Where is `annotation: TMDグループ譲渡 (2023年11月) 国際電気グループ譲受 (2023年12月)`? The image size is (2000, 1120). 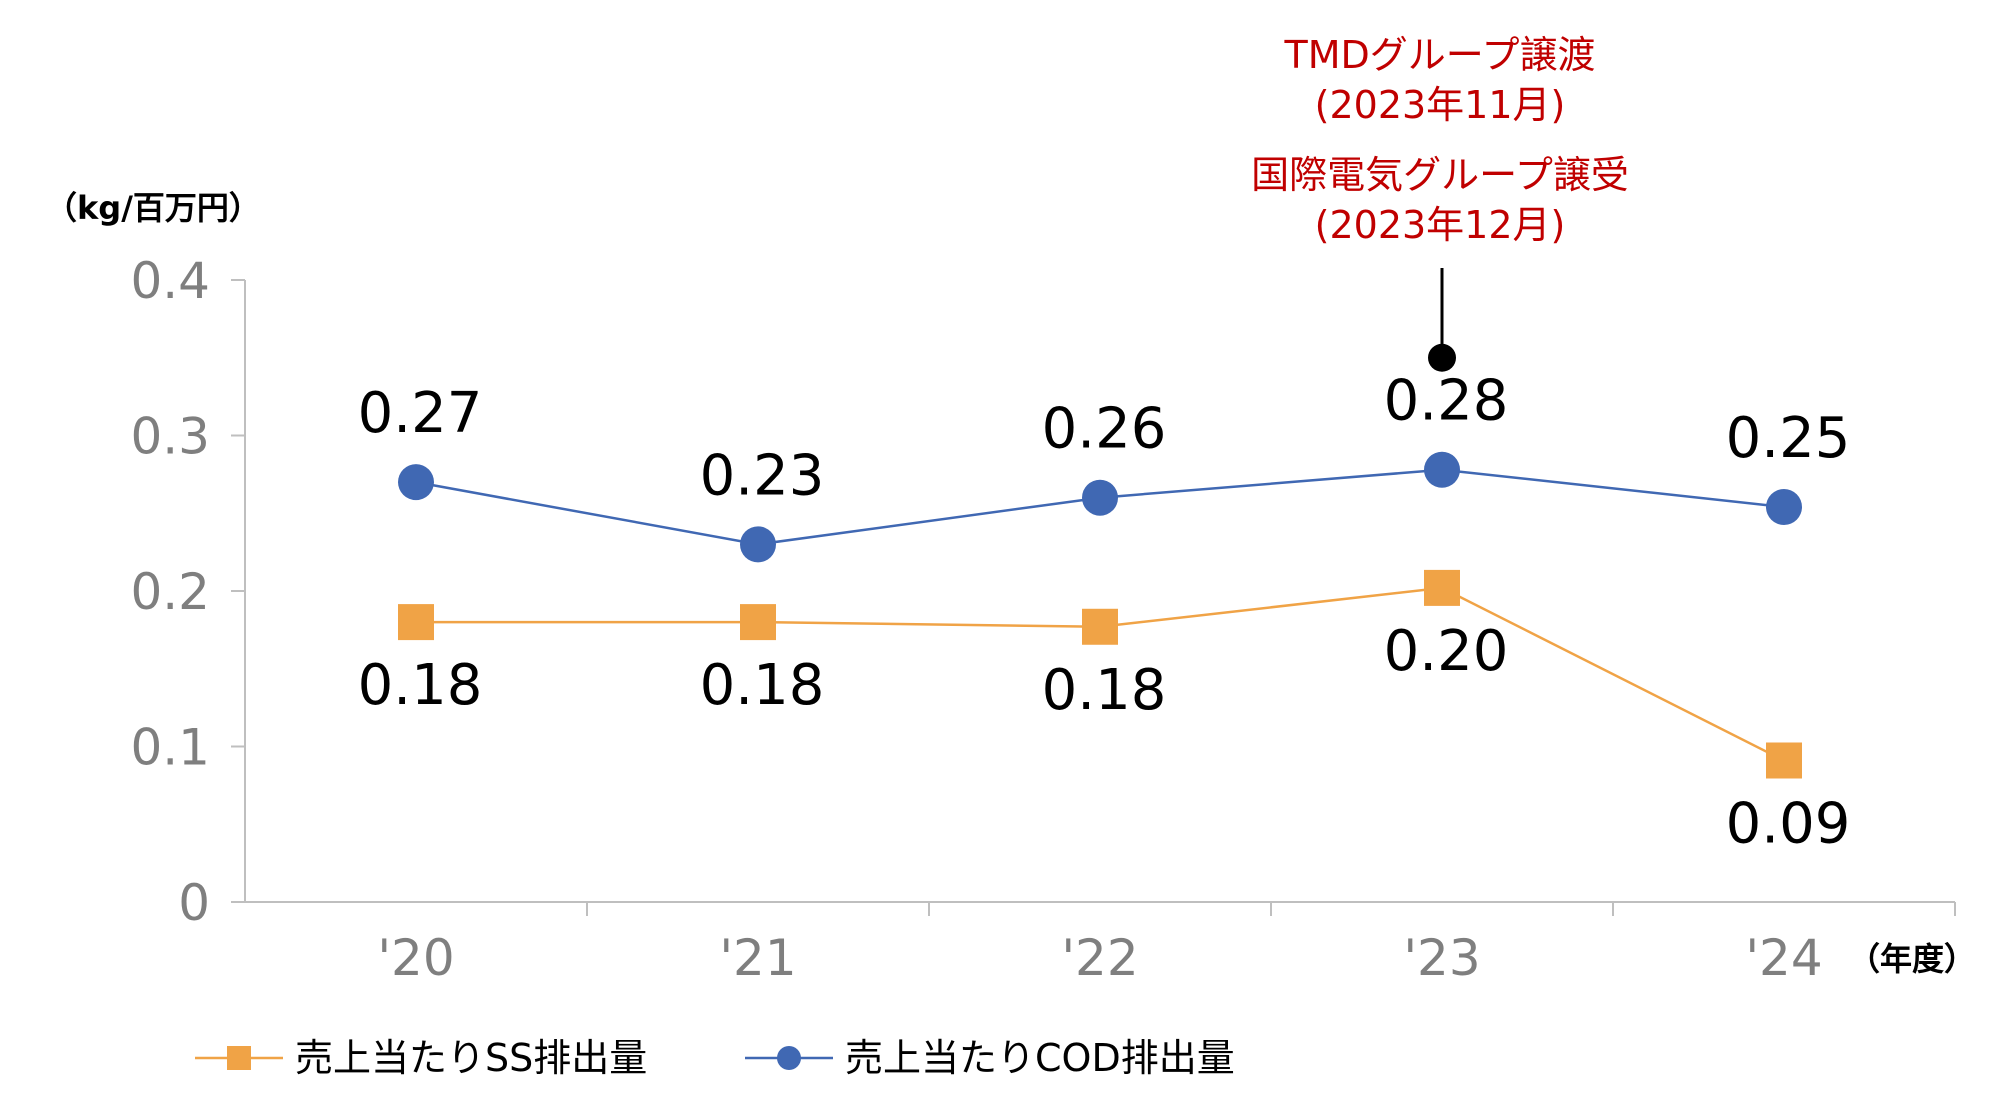 annotation: TMDグループ譲渡 (2023年11月) 国際電気グループ譲受 (2023年12月) is located at coordinates (1440, 202).